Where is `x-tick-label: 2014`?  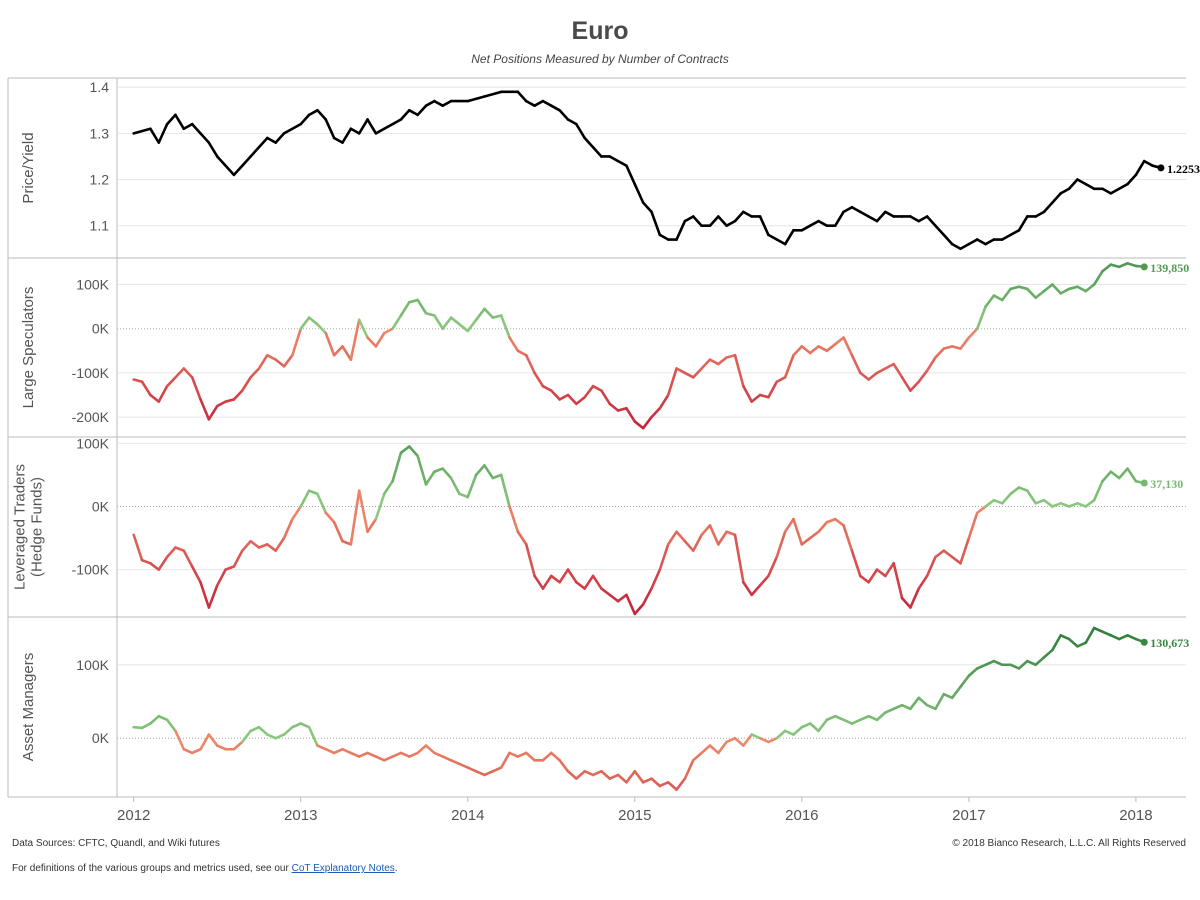 x-tick-label: 2014 is located at coordinates (467, 815).